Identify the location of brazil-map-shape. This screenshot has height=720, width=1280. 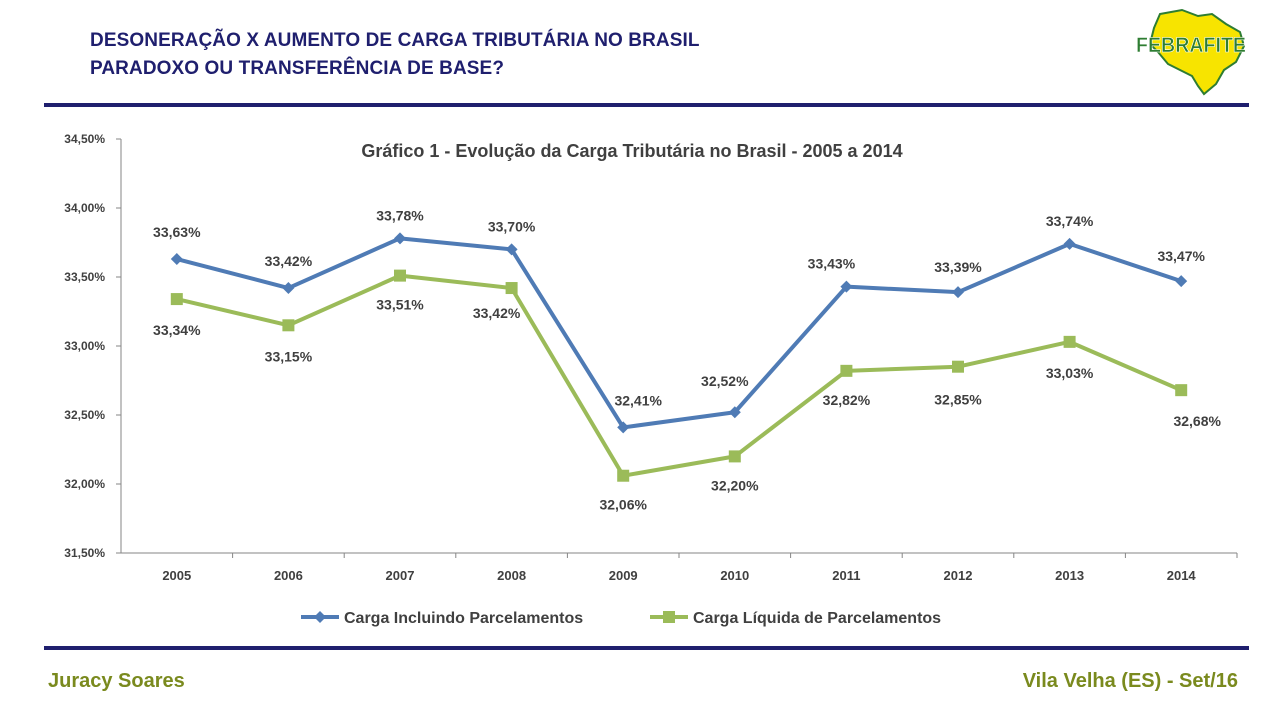
(1197, 52).